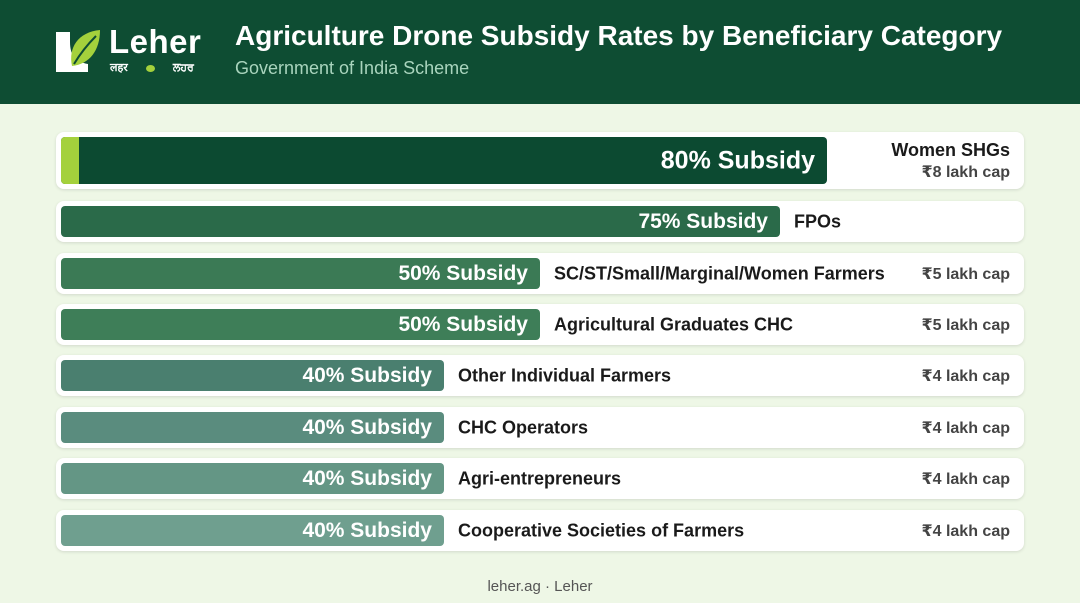  Describe the element at coordinates (78, 51) in the screenshot. I see `leaf-logo-icon` at that location.